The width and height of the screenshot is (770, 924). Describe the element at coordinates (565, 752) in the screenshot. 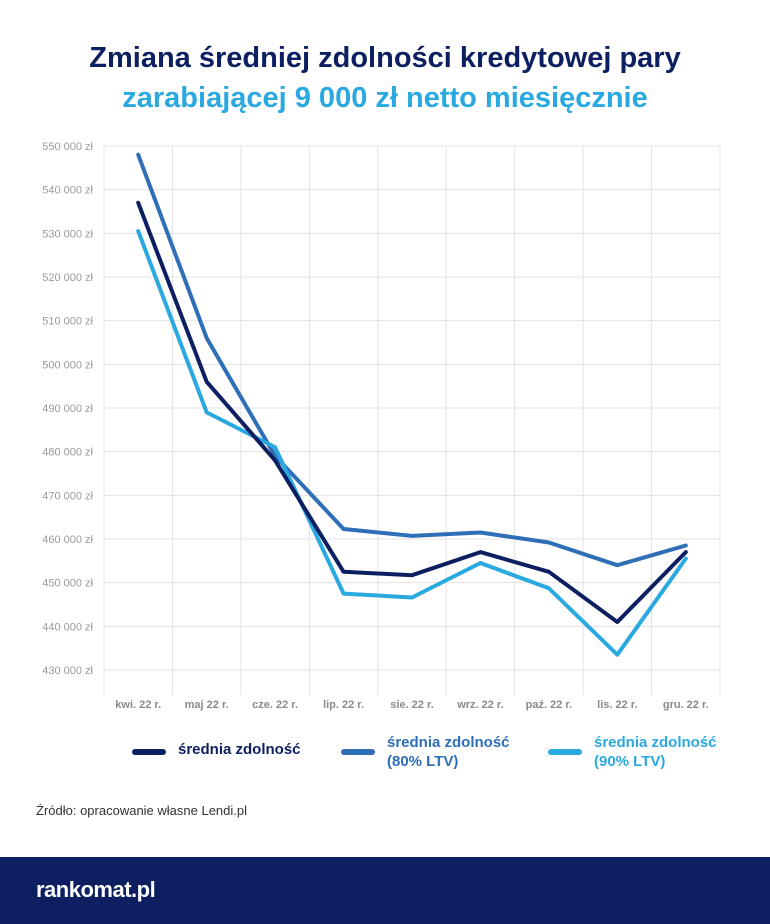

I see `legend-swatch-90ltv` at that location.